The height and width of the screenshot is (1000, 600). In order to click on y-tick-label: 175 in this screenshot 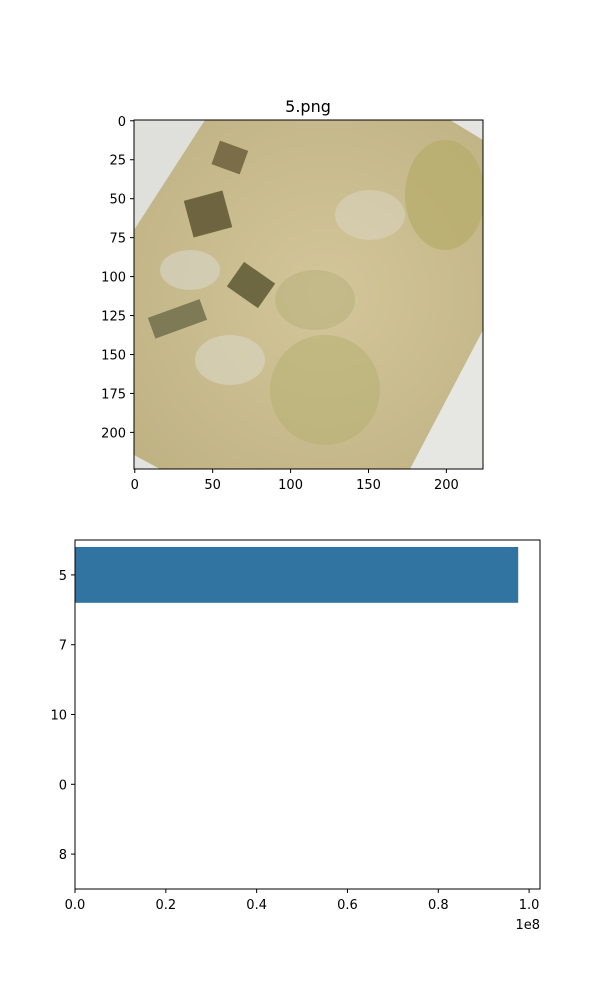, I will do `click(113, 394)`.